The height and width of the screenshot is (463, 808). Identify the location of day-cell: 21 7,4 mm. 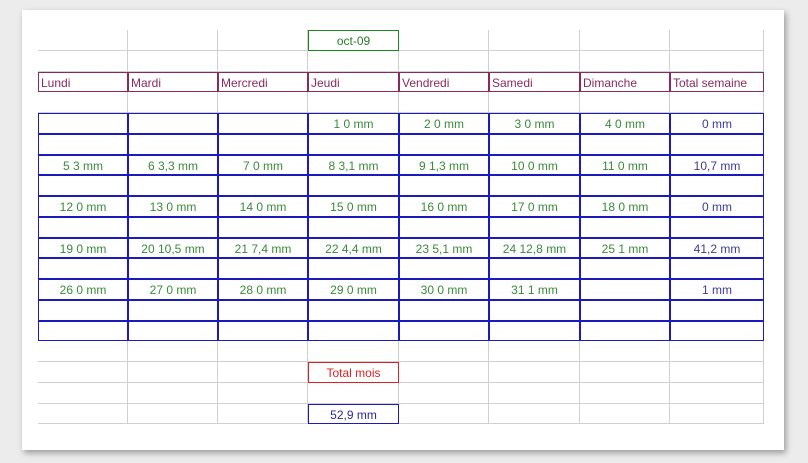
(263, 248).